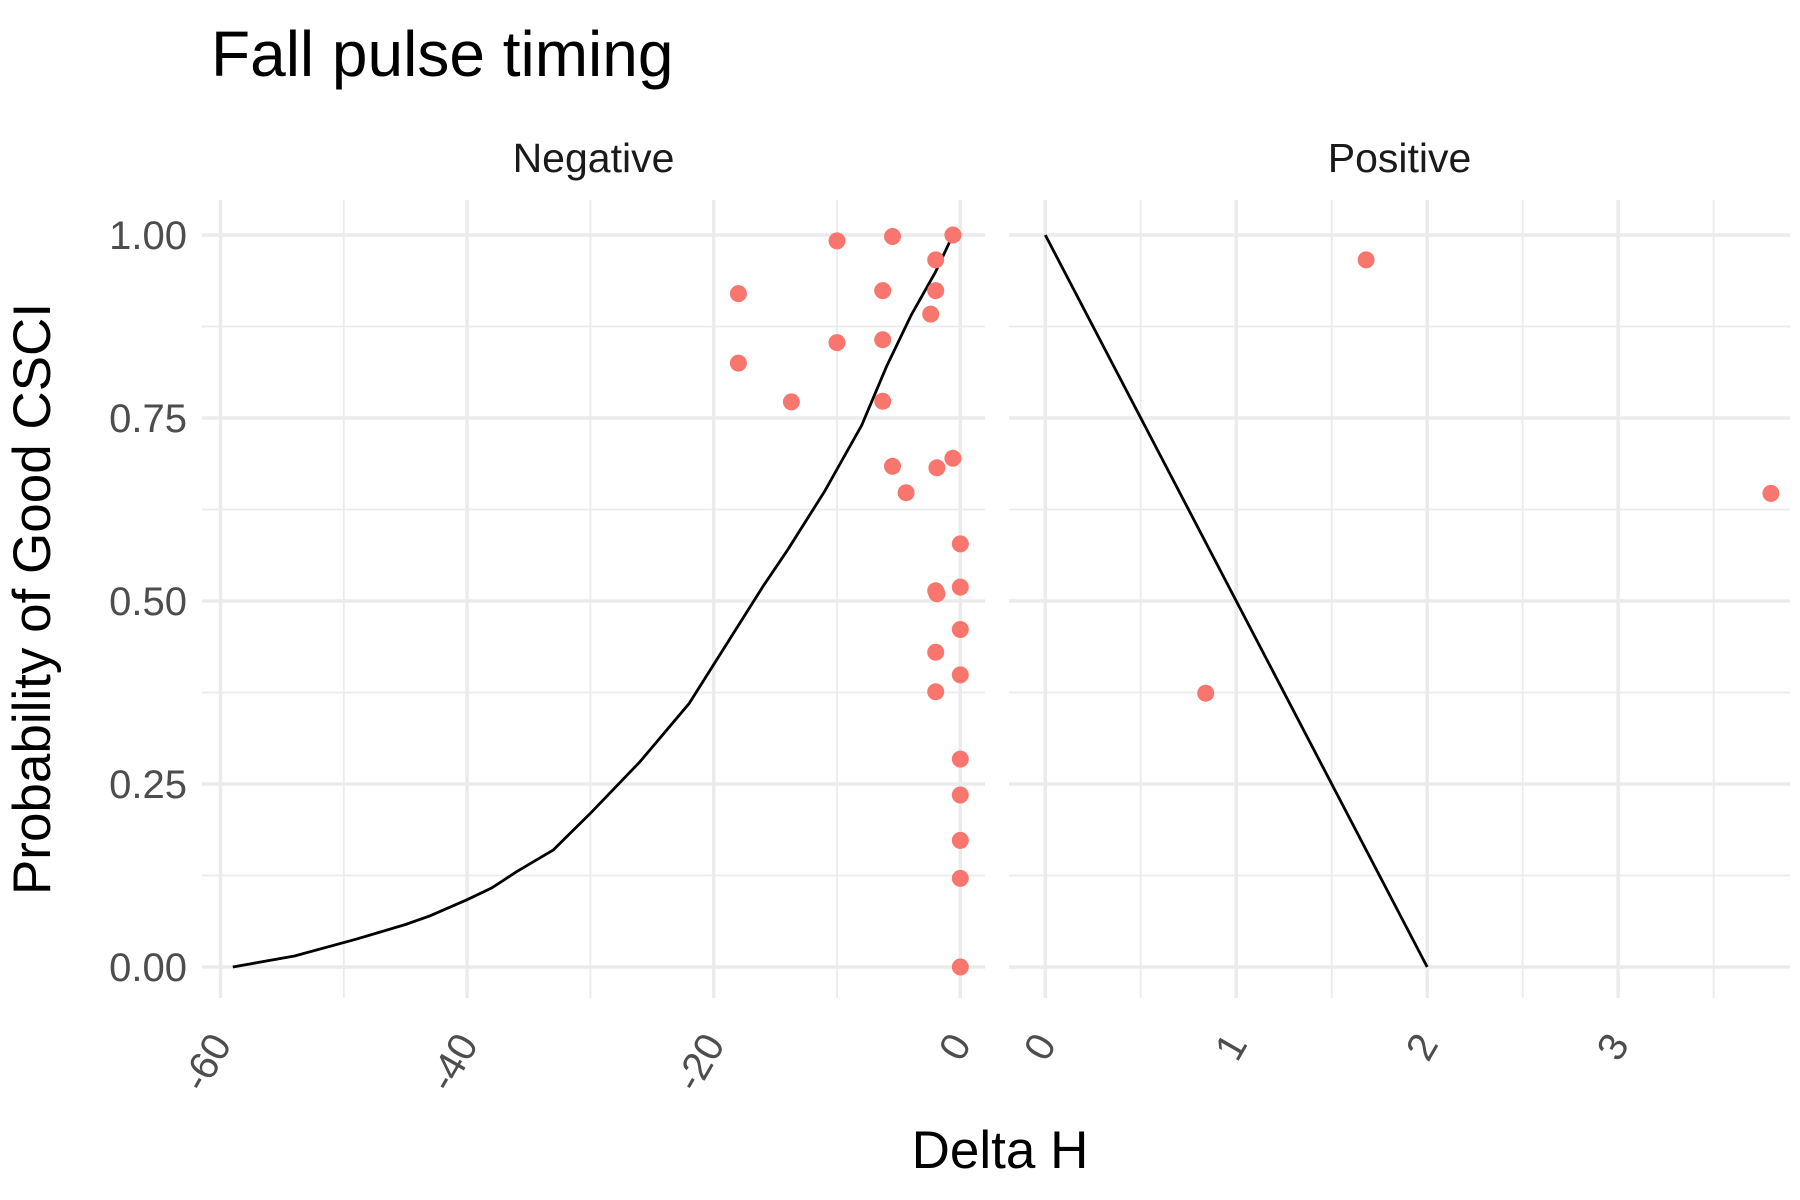 This screenshot has width=1800, height=1200. Describe the element at coordinates (1231, 1047) in the screenshot. I see `x-tick-label: 1` at that location.